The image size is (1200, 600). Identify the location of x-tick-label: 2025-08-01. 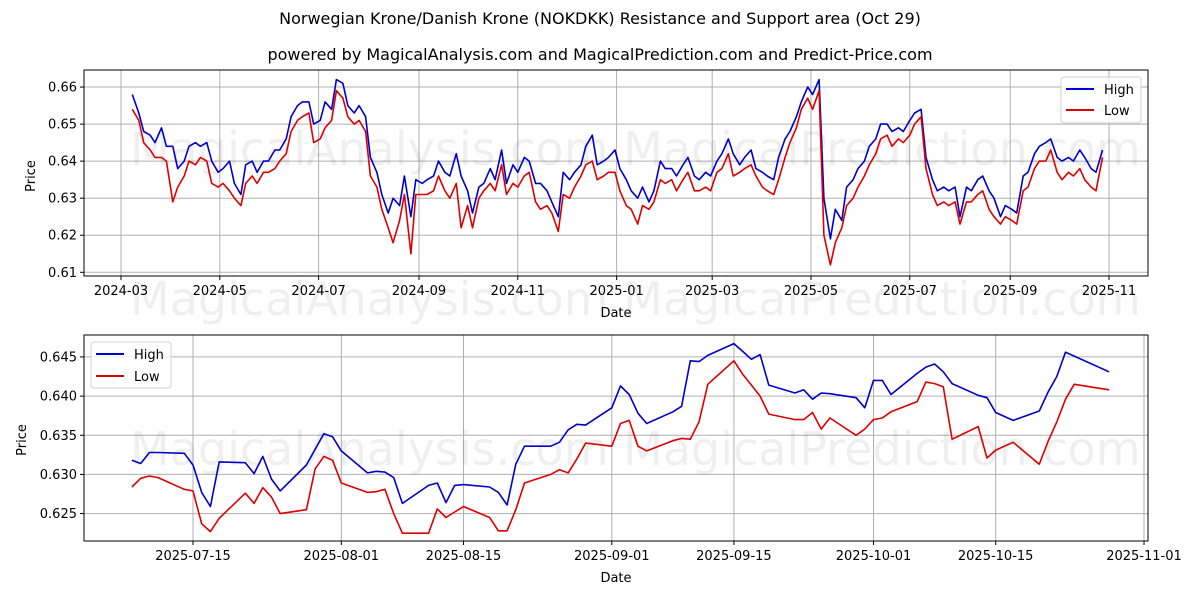
(342, 556).